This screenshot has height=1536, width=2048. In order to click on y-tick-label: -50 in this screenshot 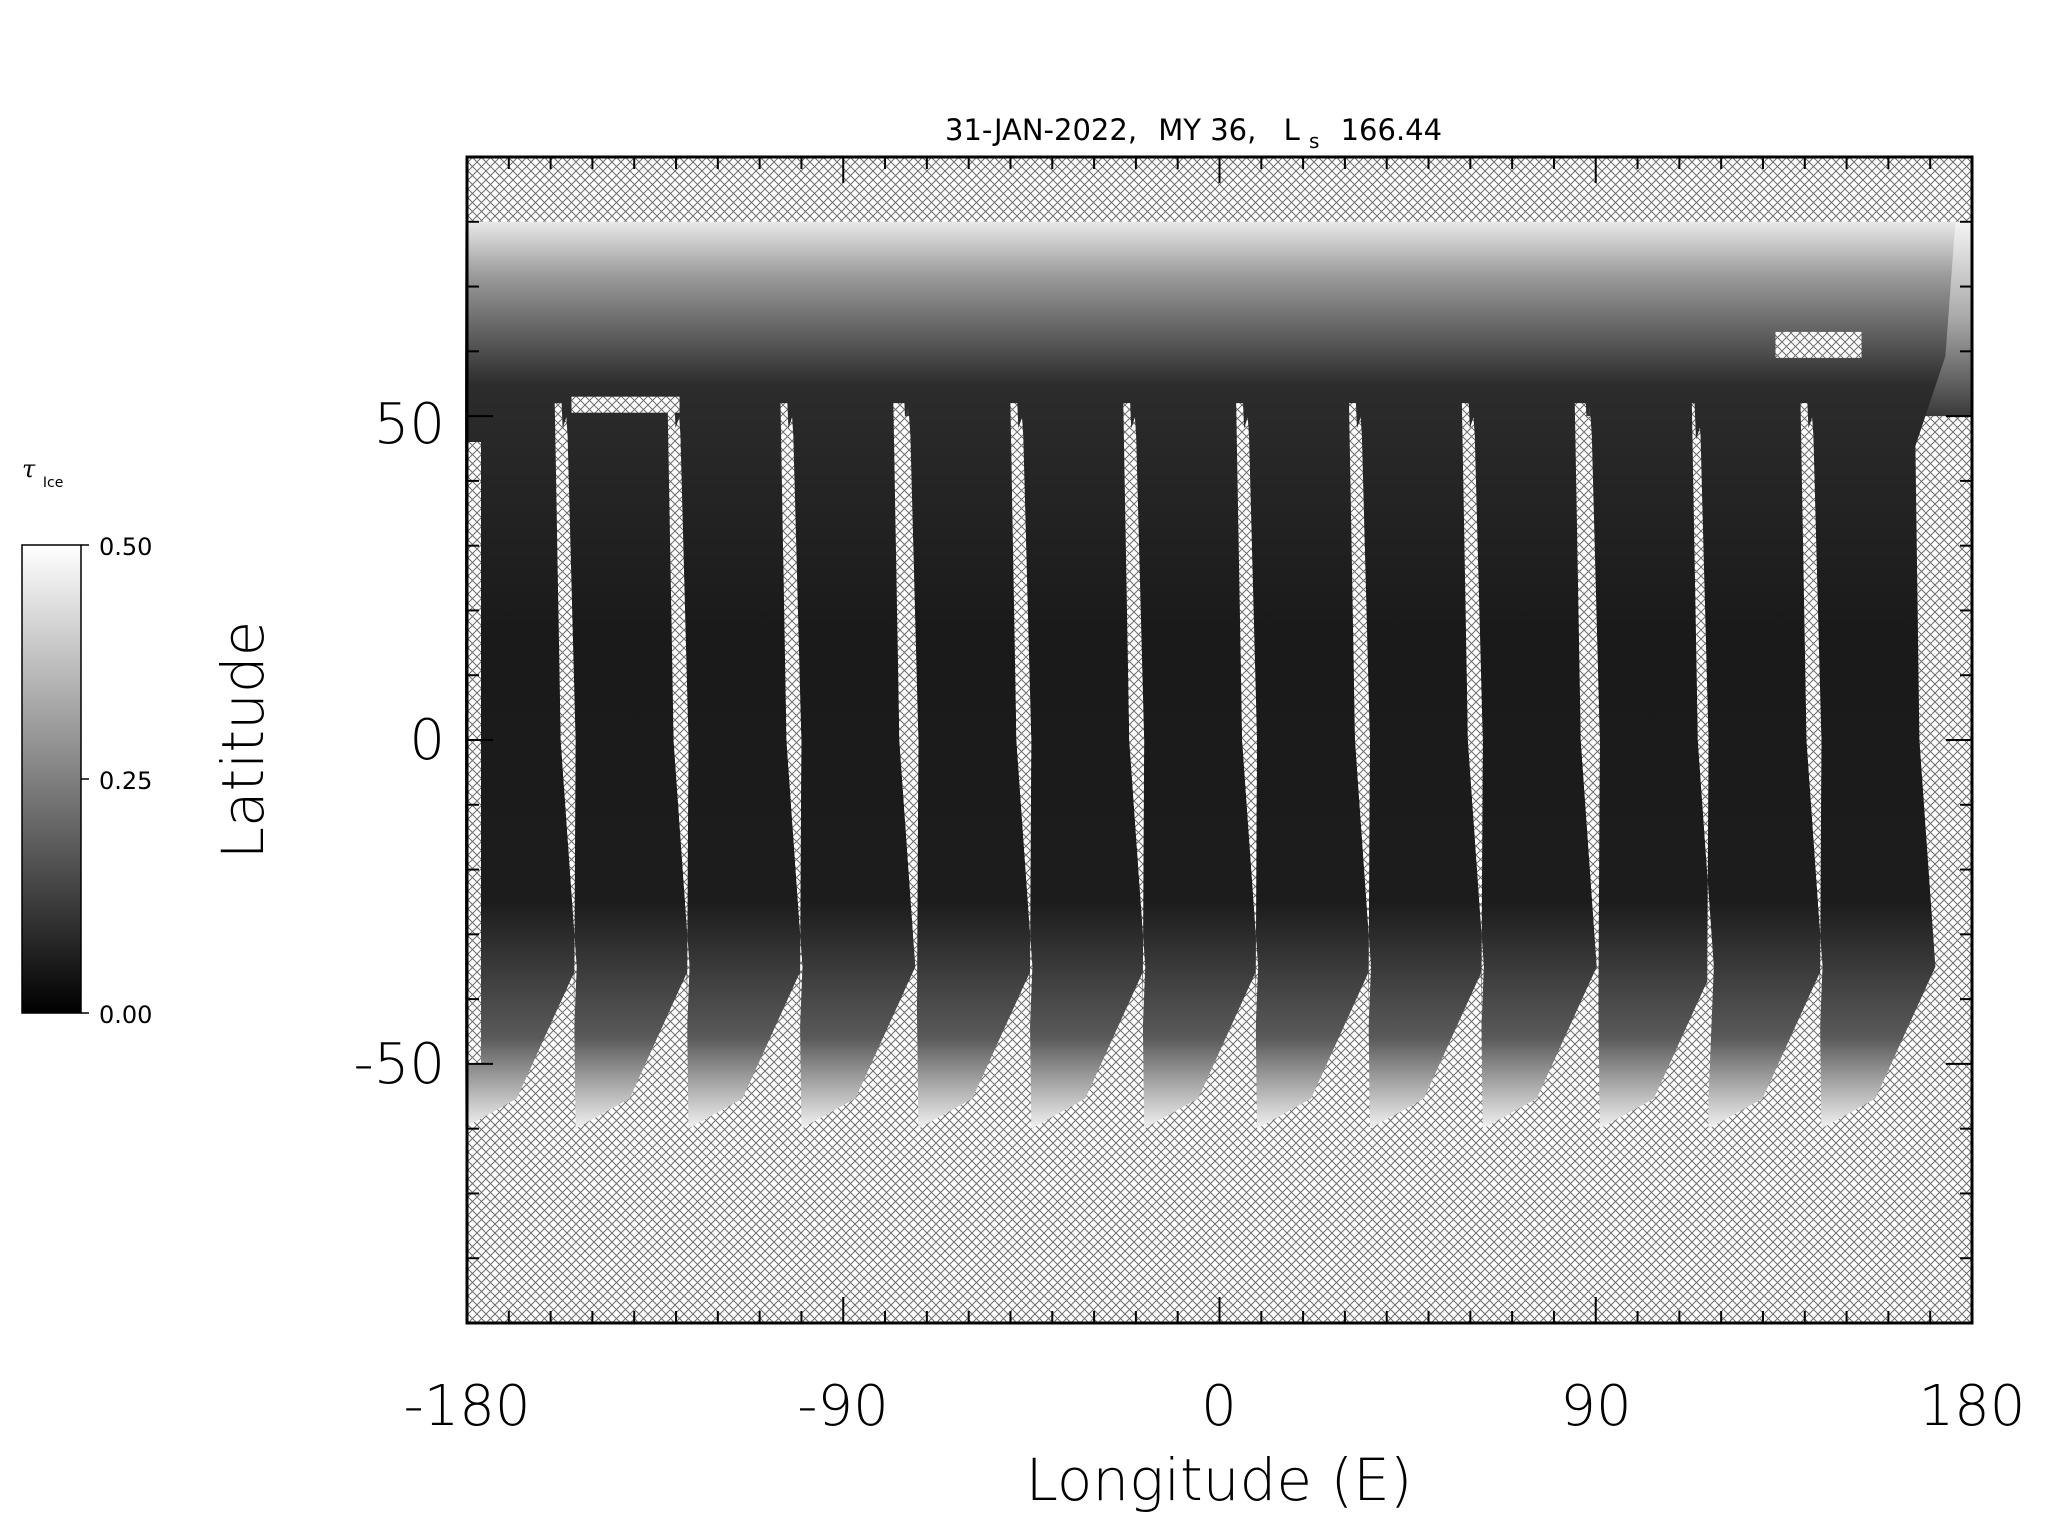, I will do `click(399, 1064)`.